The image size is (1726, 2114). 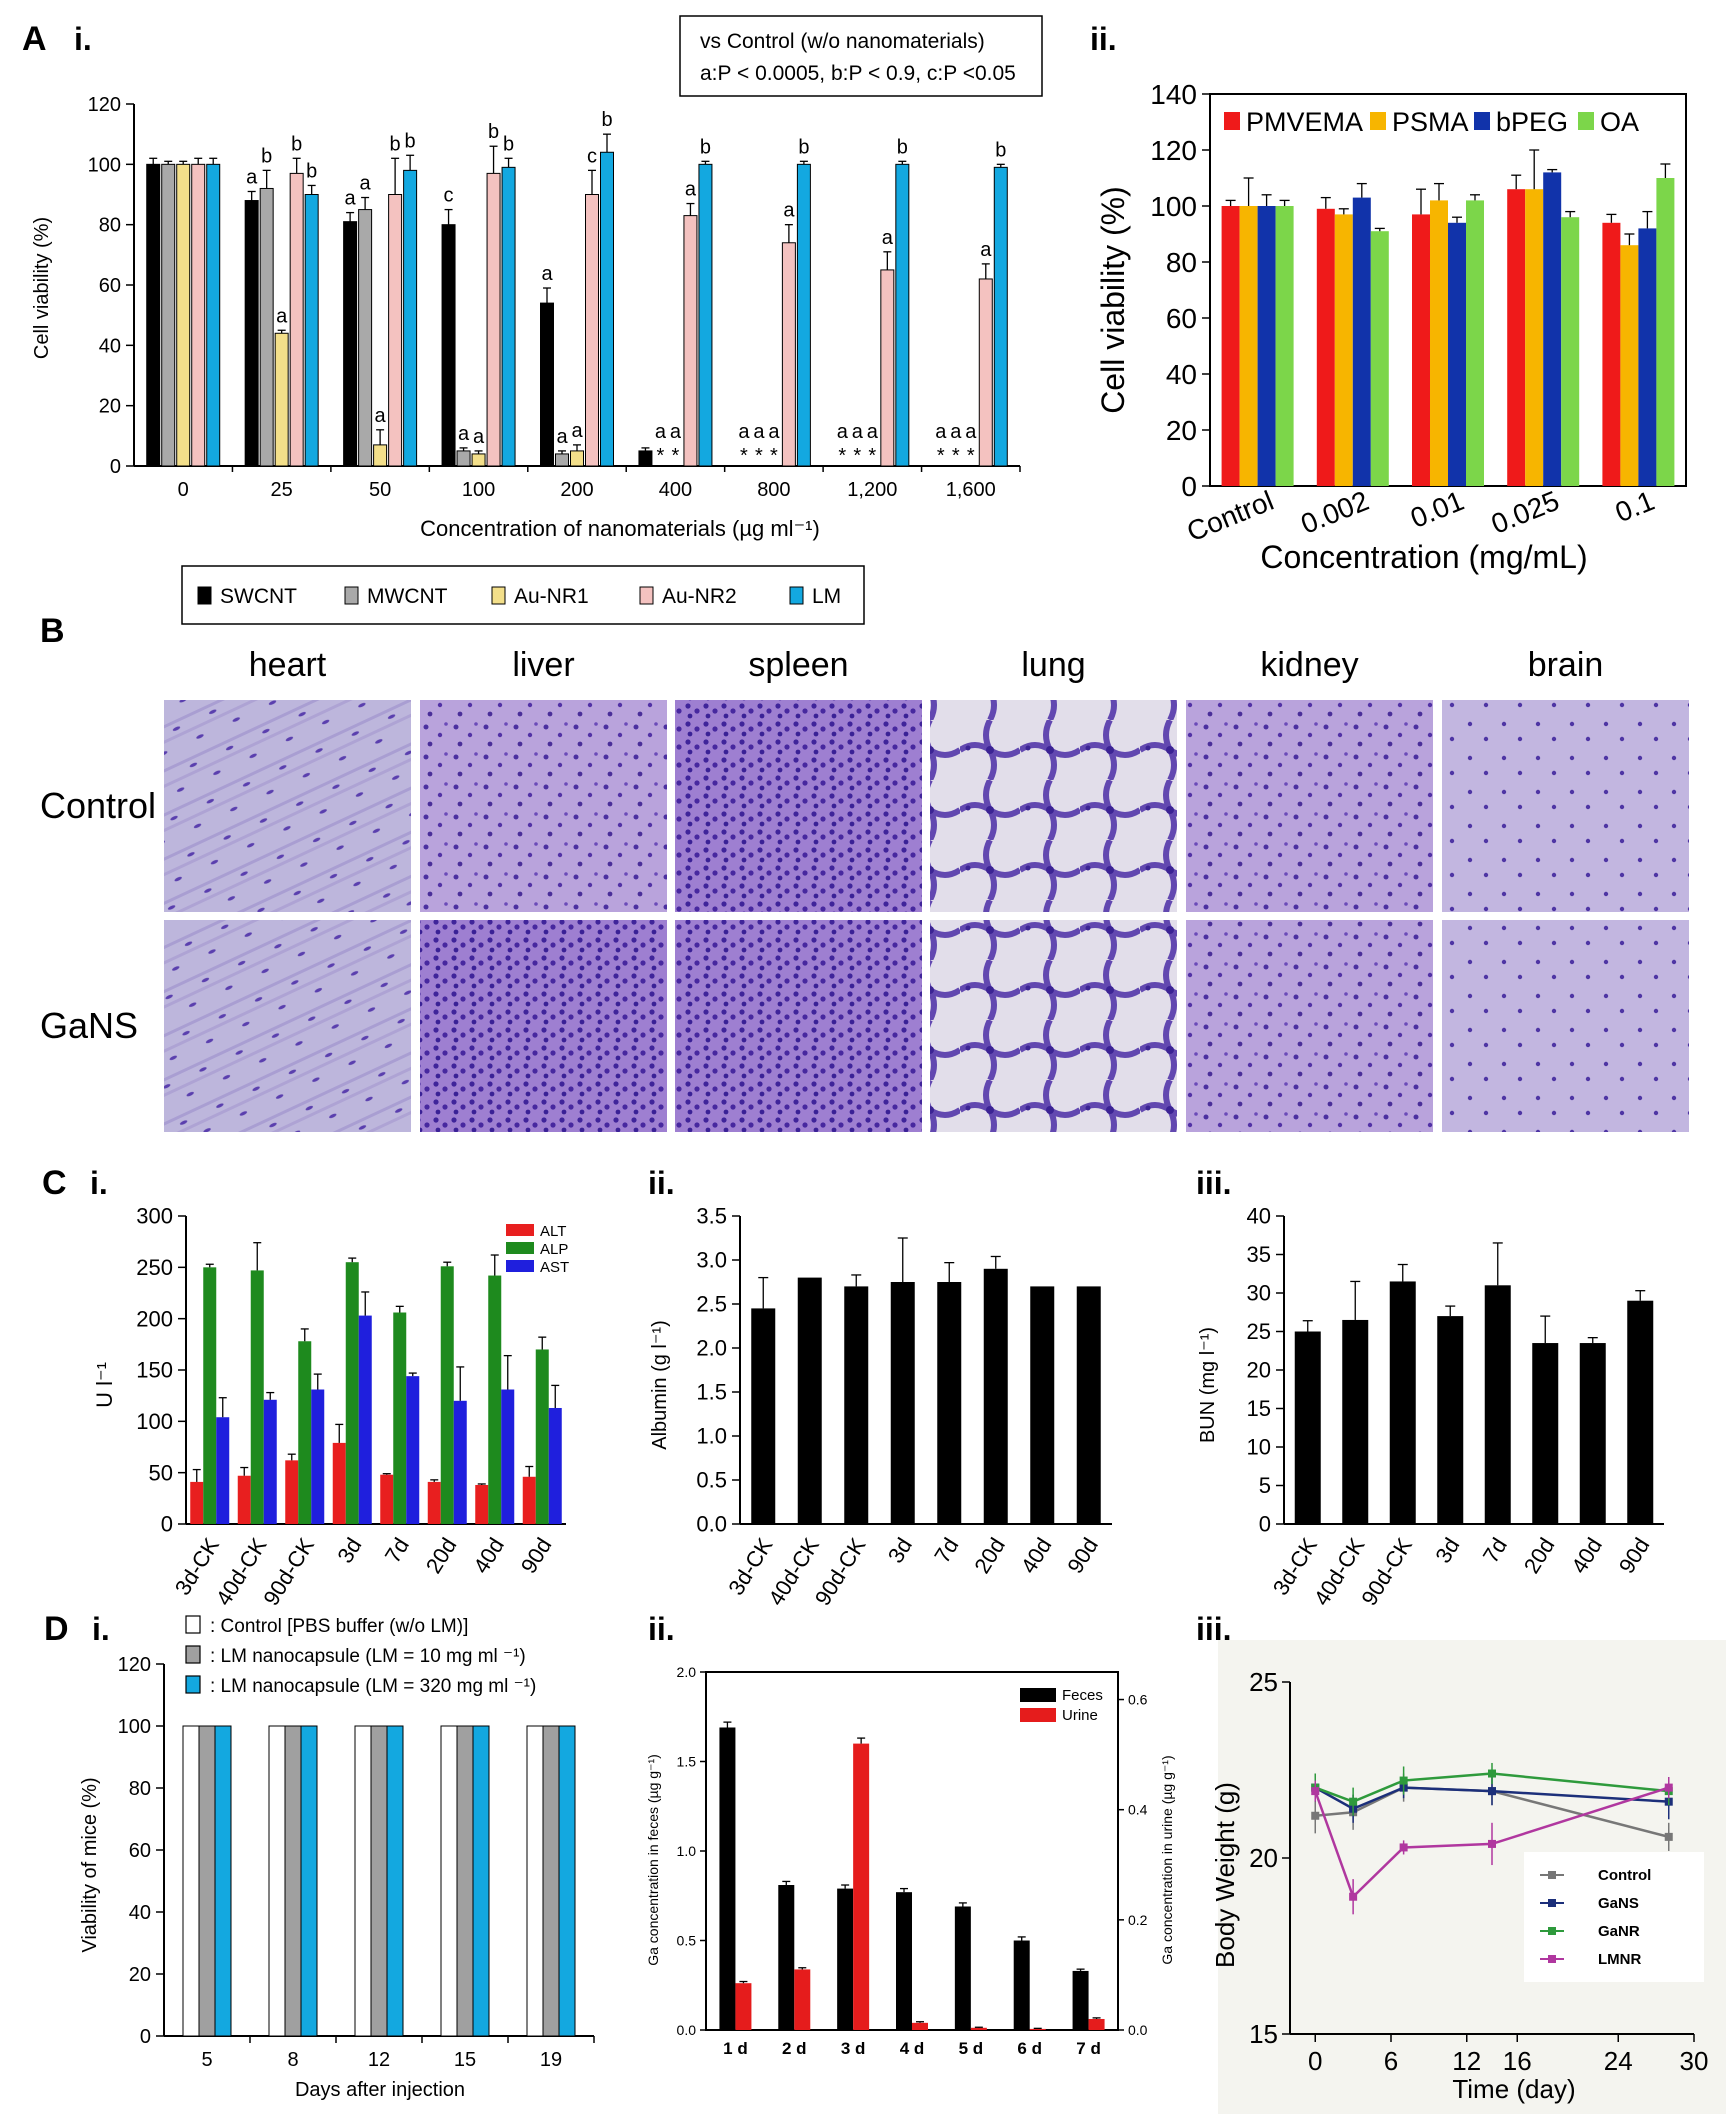 I want to click on point-ganr, so click(x=1492, y=1773).